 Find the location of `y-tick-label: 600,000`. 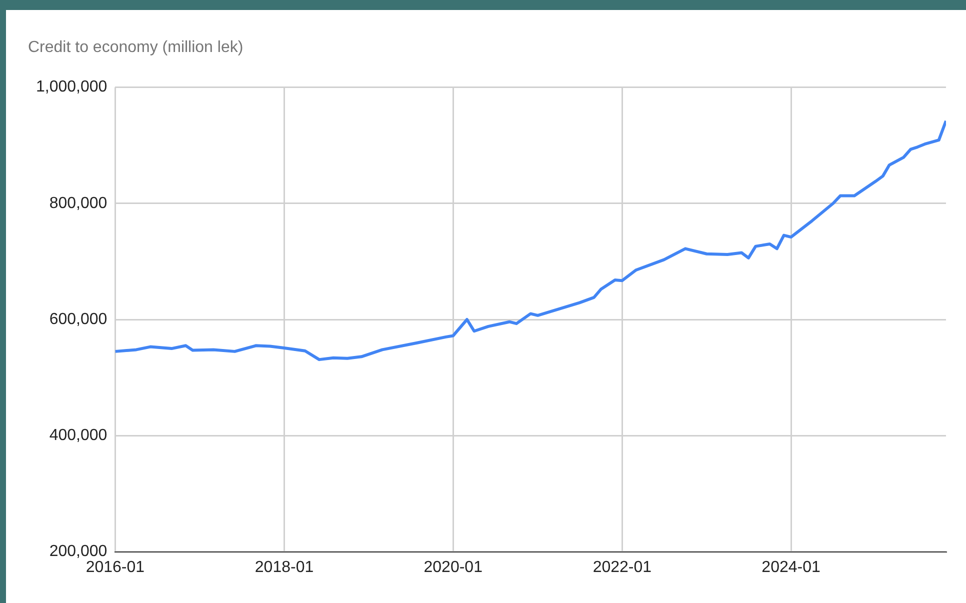

y-tick-label: 600,000 is located at coordinates (78, 319).